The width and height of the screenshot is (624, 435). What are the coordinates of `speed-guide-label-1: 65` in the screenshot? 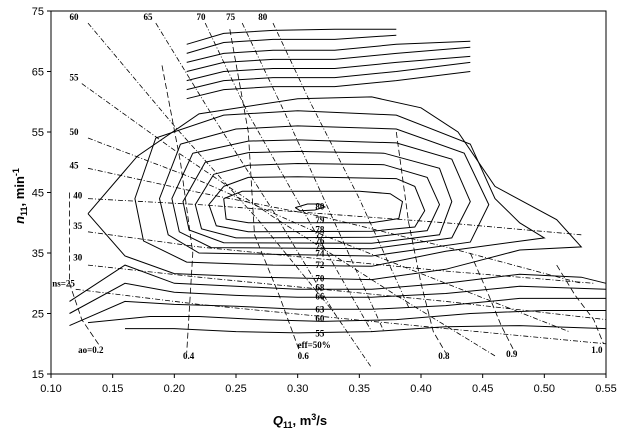 It's located at (149, 17).